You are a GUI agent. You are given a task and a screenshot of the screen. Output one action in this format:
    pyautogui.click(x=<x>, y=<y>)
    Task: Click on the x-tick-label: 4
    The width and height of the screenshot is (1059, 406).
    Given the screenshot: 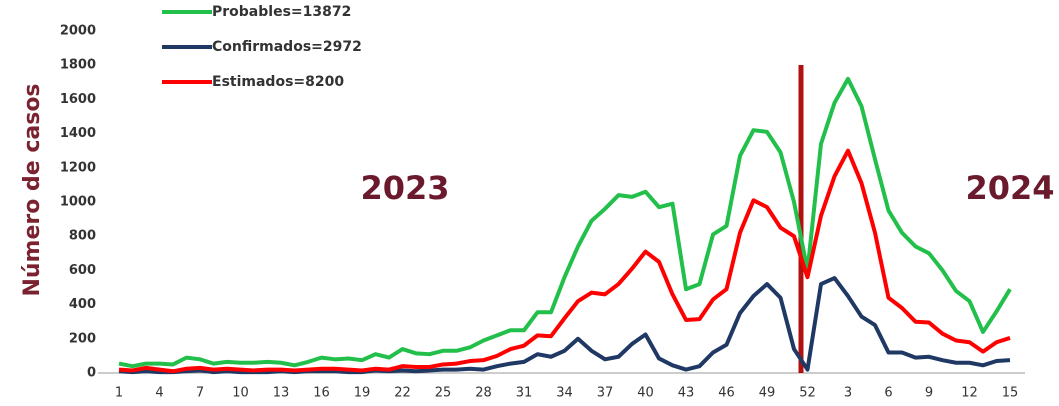 What is the action you would take?
    pyautogui.click(x=159, y=393)
    